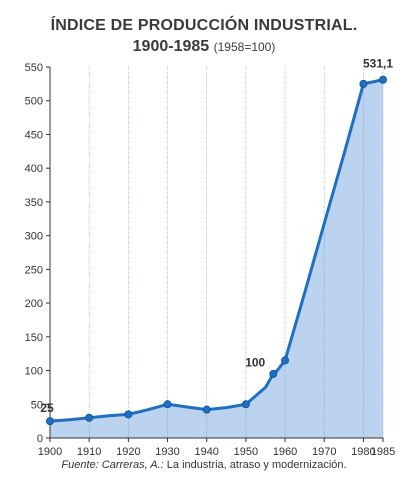 The width and height of the screenshot is (408, 480). Describe the element at coordinates (244, 47) in the screenshot. I see `subtitle-base: (1958=100)` at that location.